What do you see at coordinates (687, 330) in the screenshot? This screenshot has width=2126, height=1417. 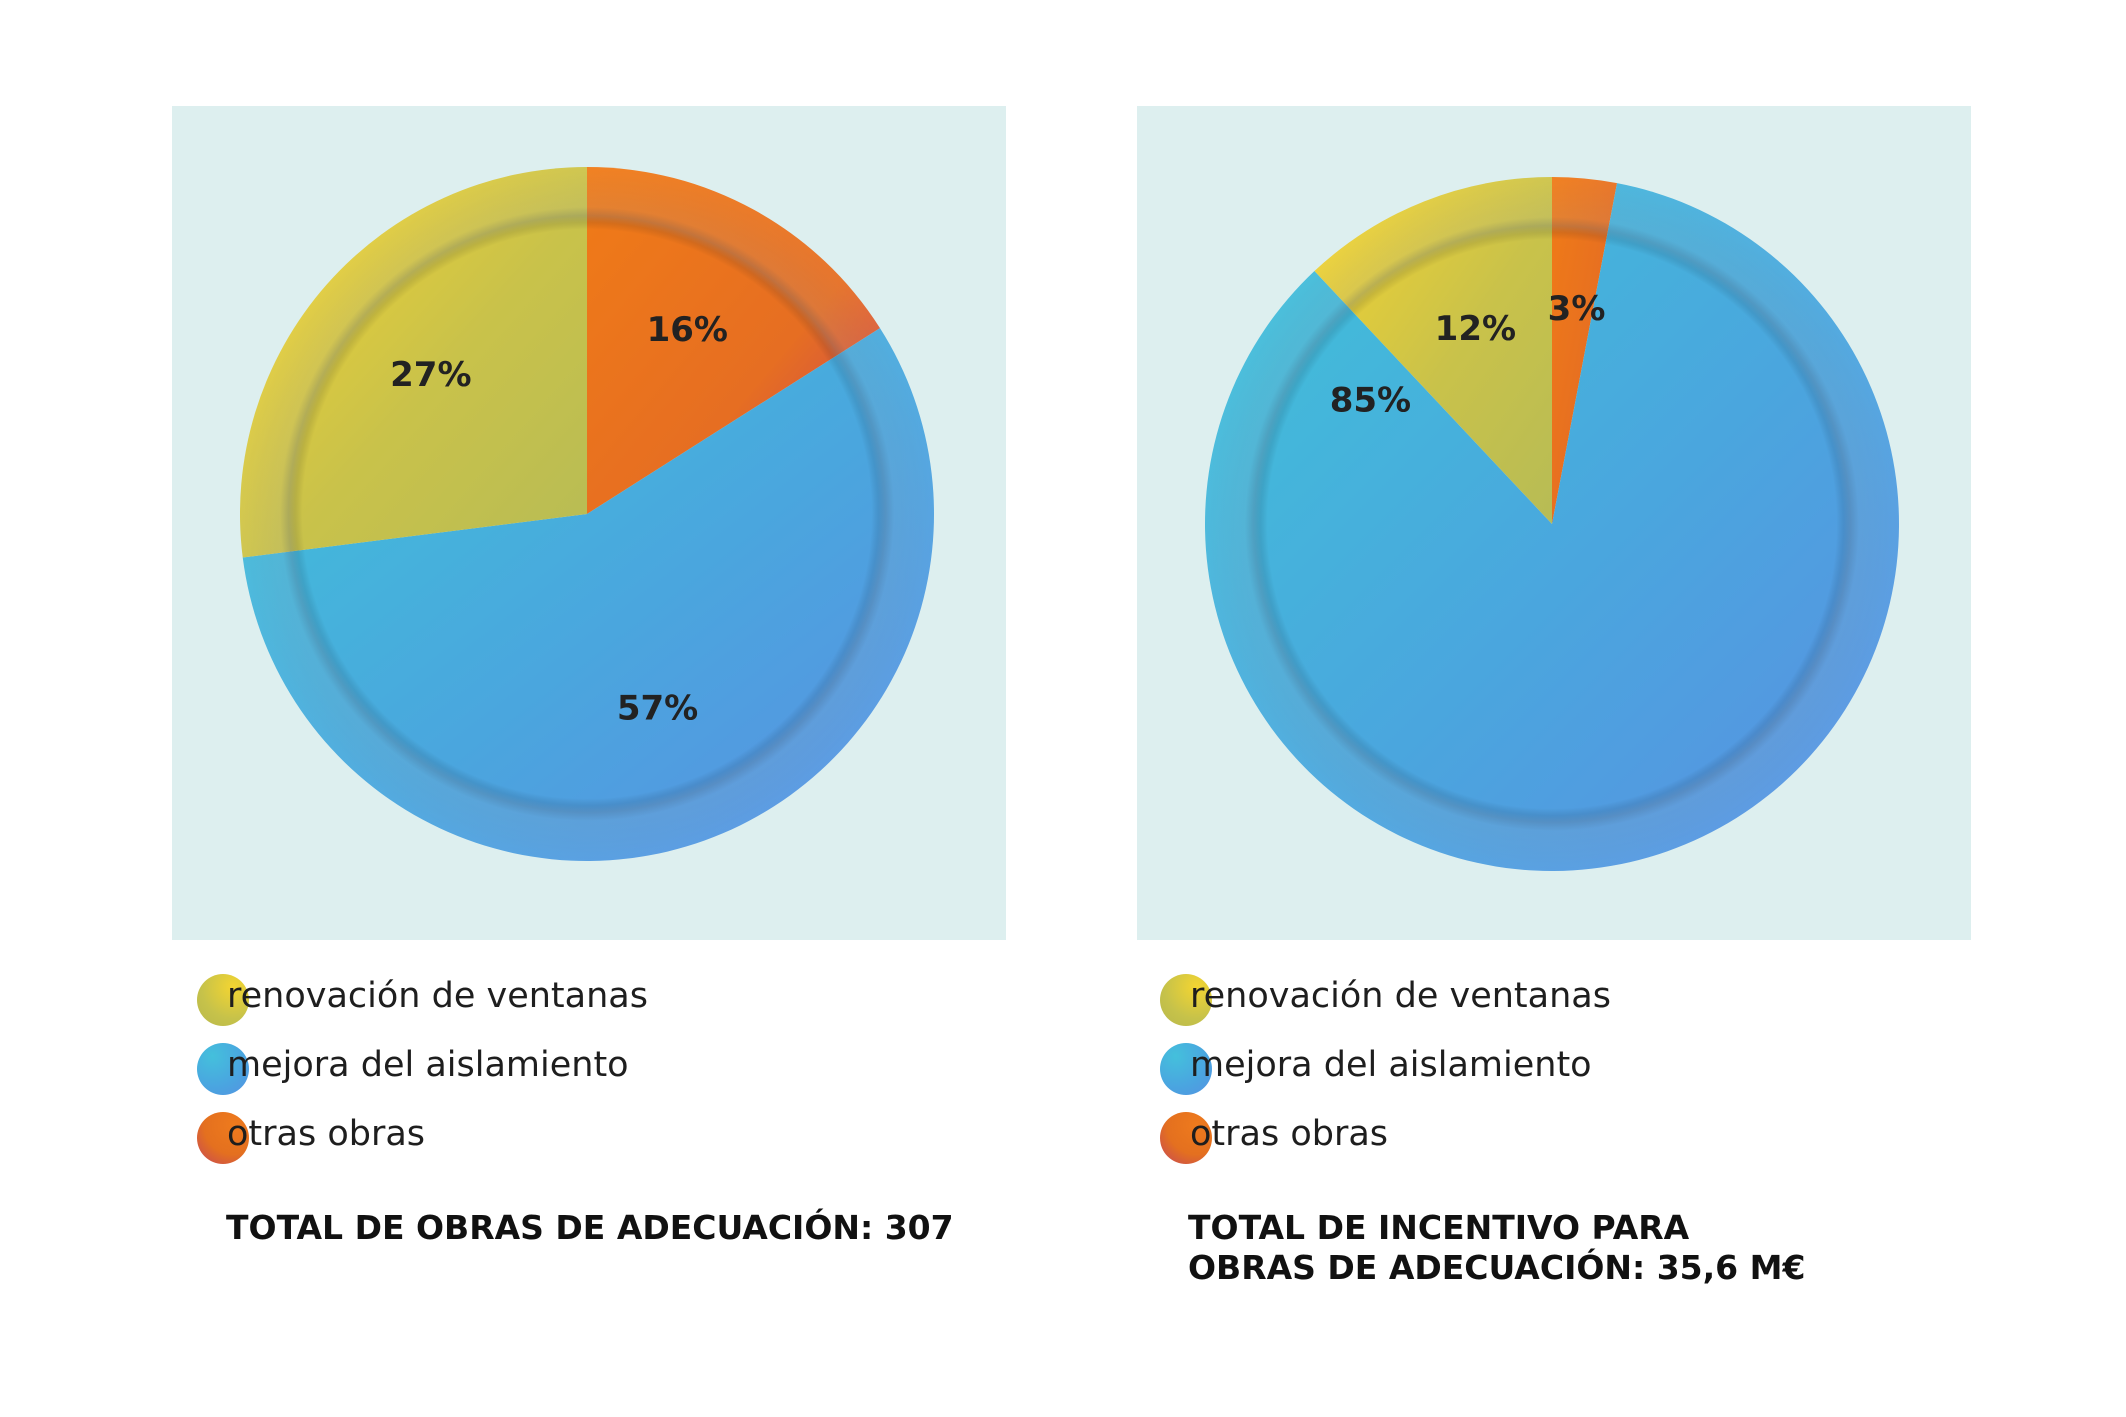 I see `pie-label-otras: 16%` at bounding box center [687, 330].